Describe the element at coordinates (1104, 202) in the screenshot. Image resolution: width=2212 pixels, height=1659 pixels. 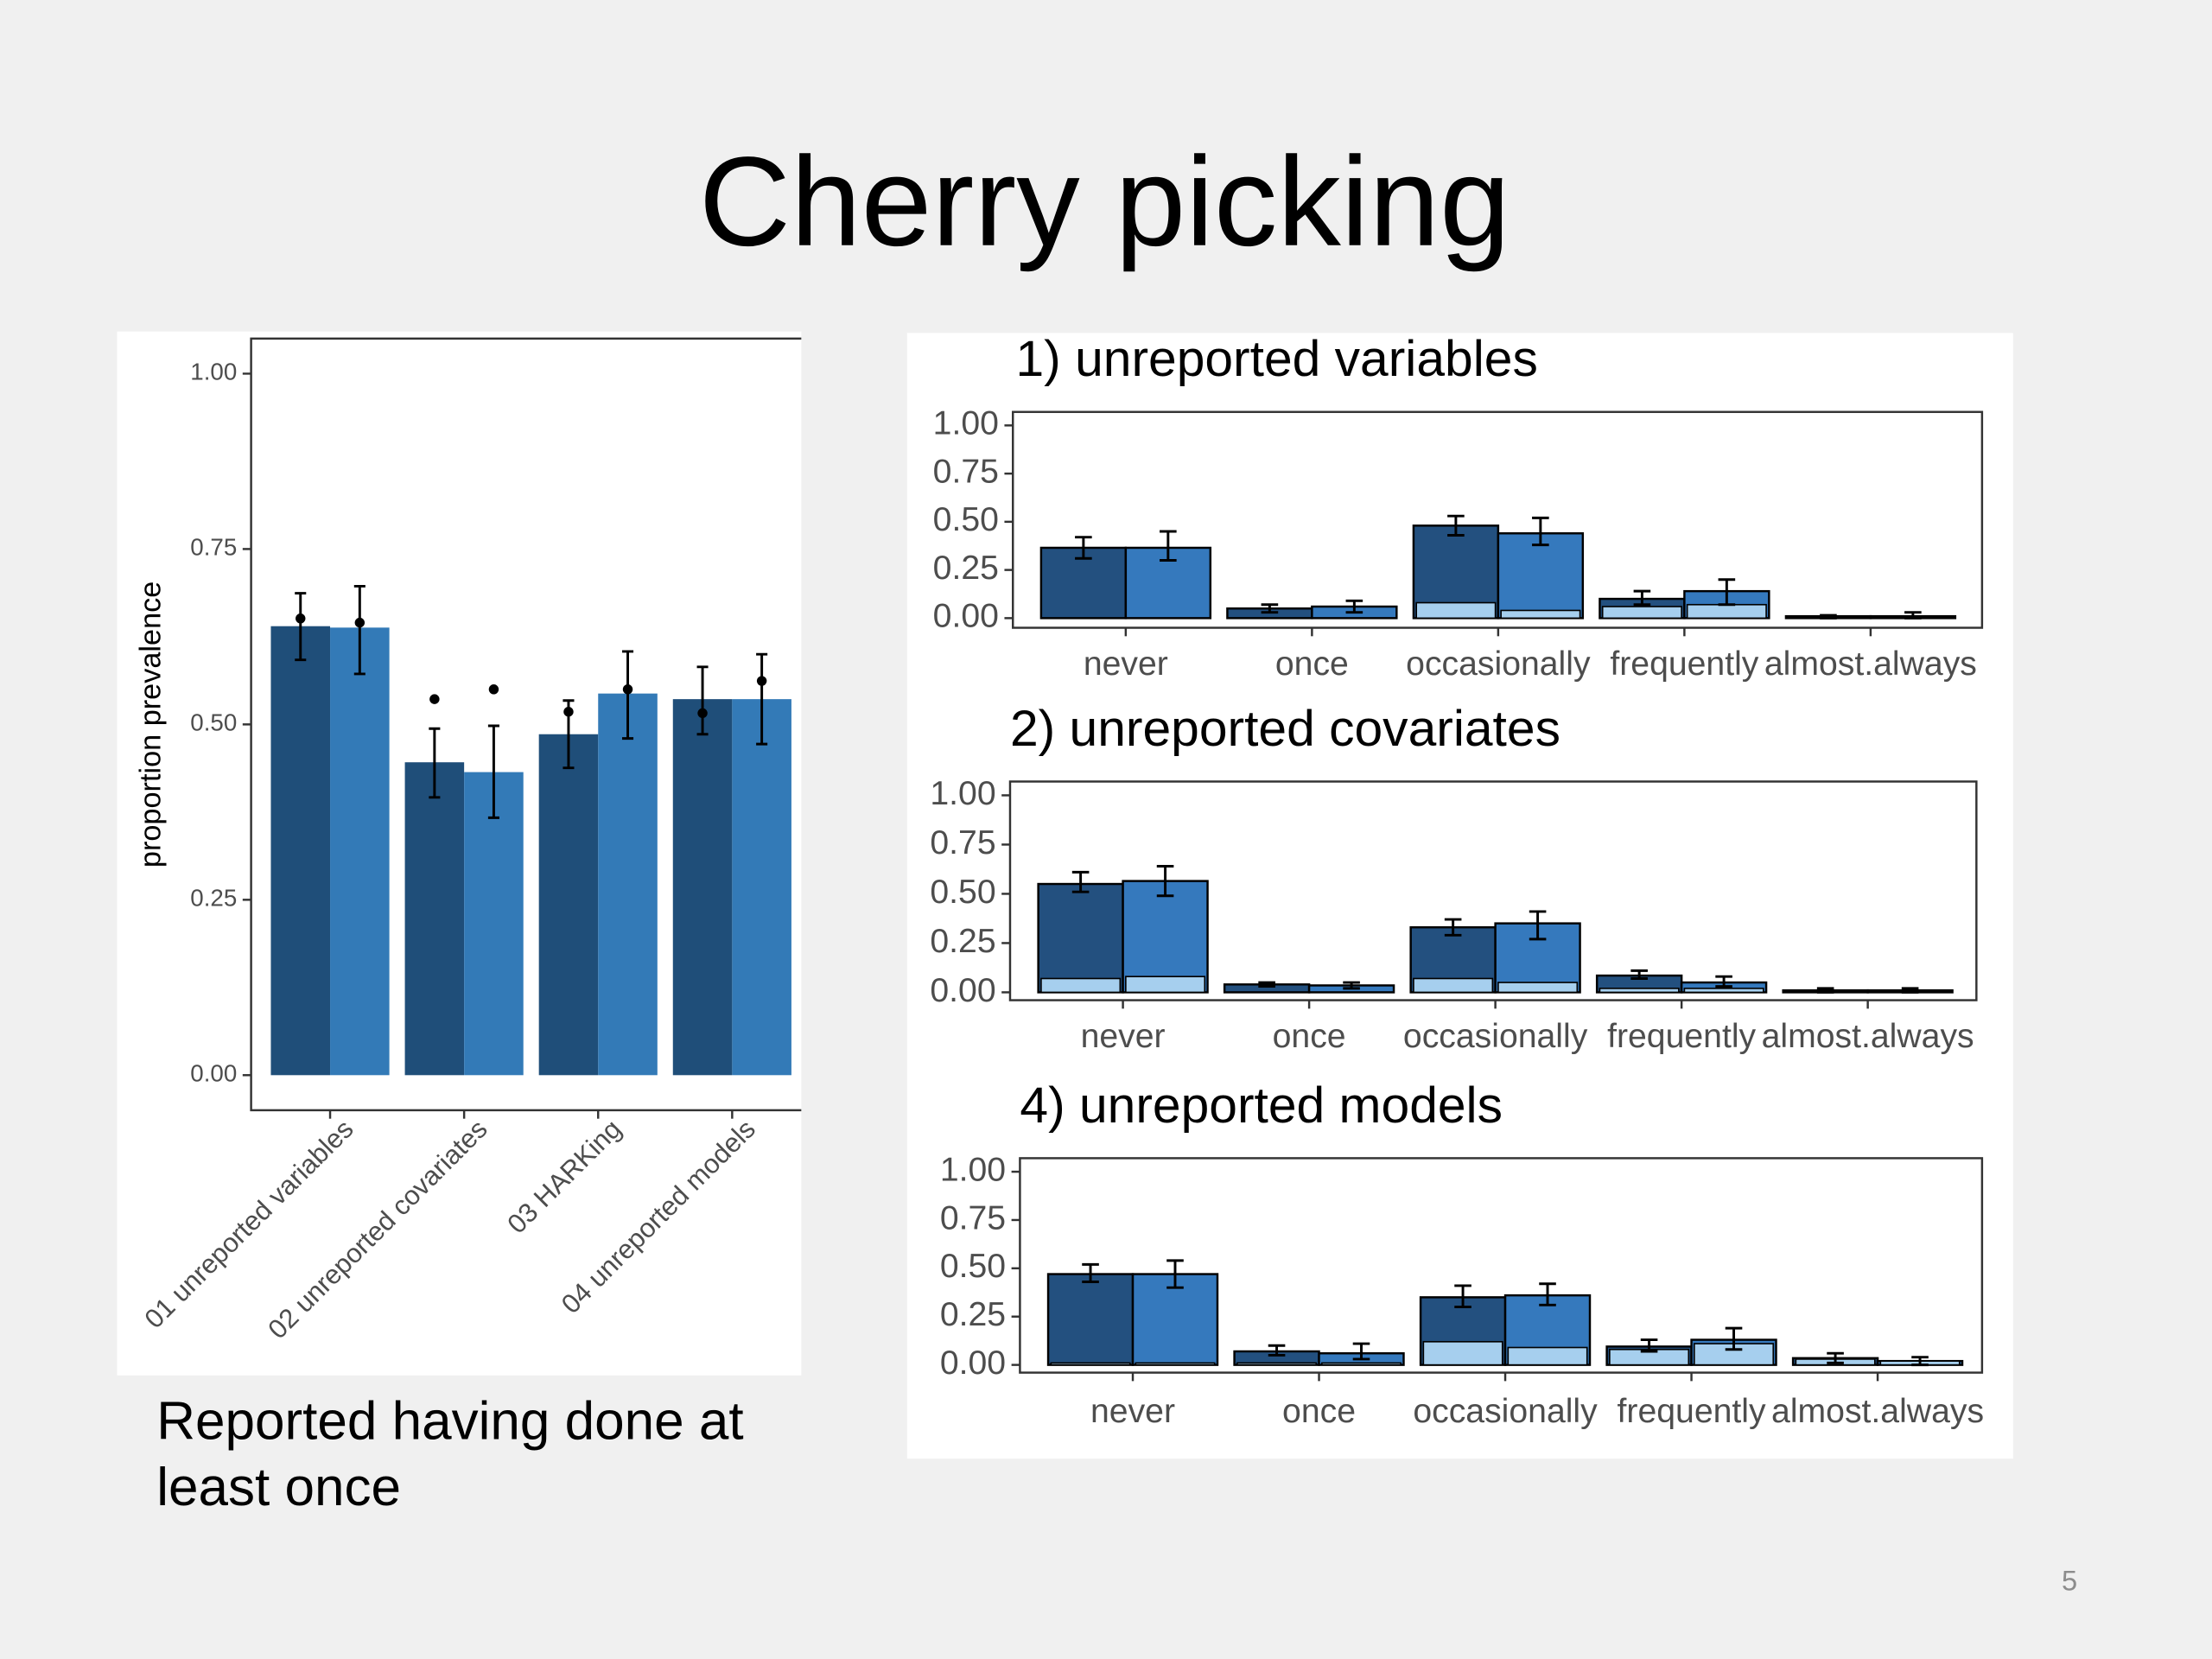
I see `slide-title: Cherry picking` at that location.